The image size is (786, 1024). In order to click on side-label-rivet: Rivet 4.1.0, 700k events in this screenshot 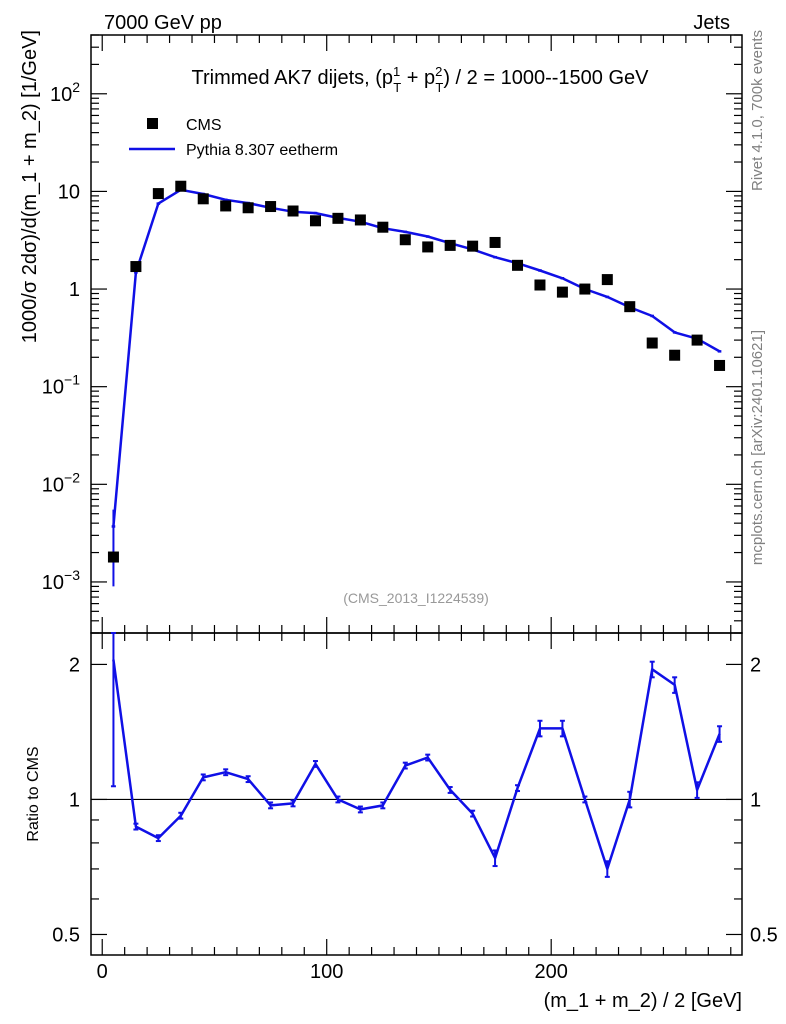, I will do `click(757, 110)`.